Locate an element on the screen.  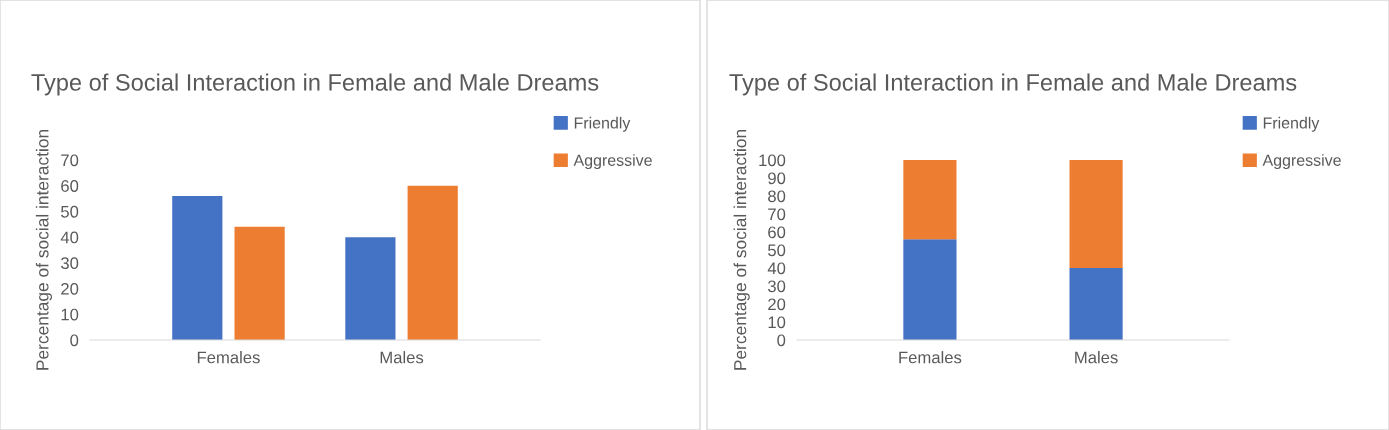
y-tick-label: 80 is located at coordinates (777, 196).